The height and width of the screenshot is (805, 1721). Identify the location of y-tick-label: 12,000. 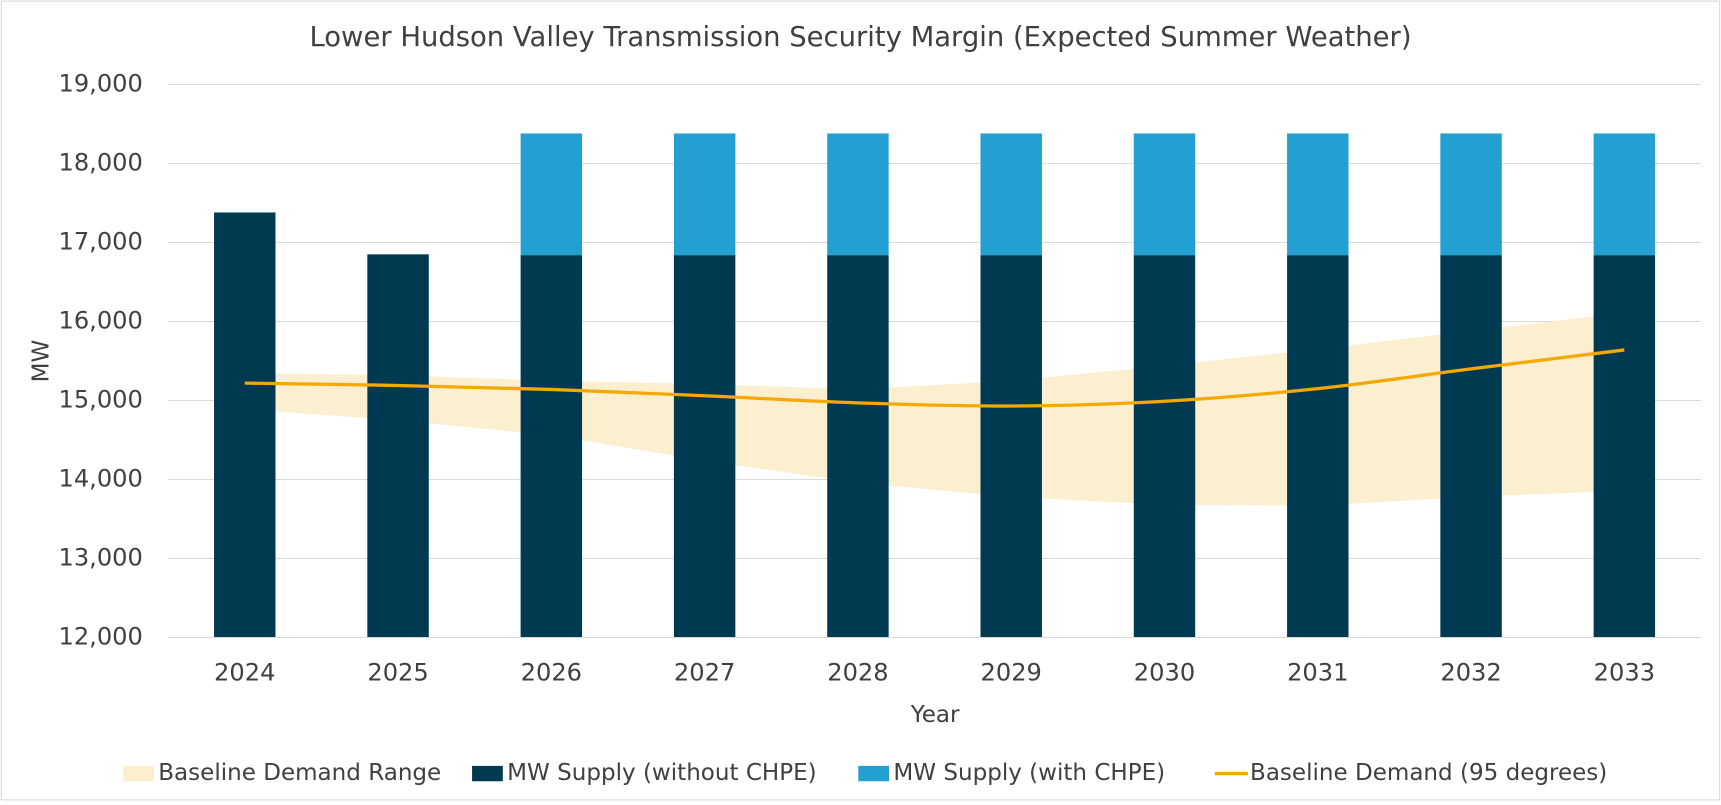
(100, 637).